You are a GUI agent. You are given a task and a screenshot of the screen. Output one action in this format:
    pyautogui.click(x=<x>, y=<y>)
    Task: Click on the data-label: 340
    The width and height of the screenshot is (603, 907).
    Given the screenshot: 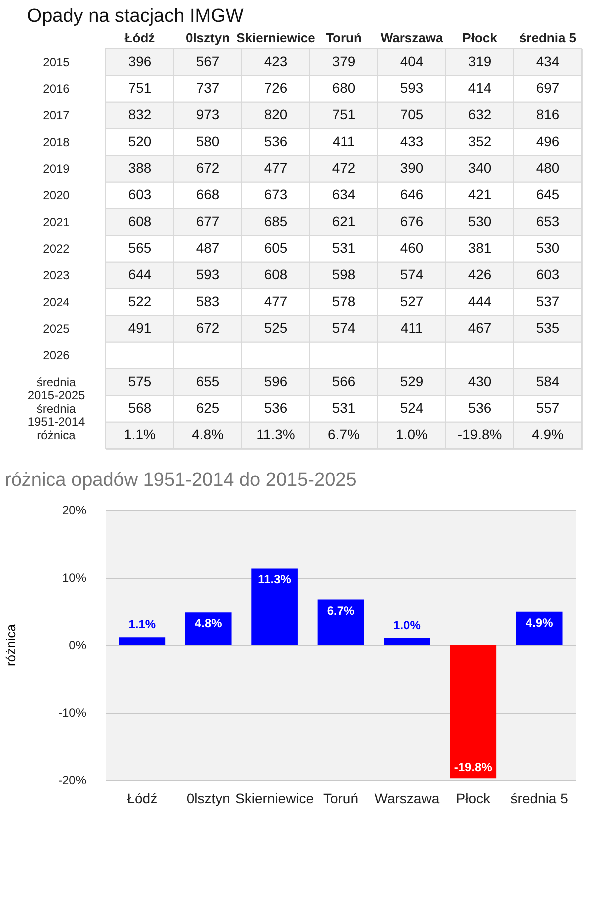 What is the action you would take?
    pyautogui.click(x=480, y=168)
    